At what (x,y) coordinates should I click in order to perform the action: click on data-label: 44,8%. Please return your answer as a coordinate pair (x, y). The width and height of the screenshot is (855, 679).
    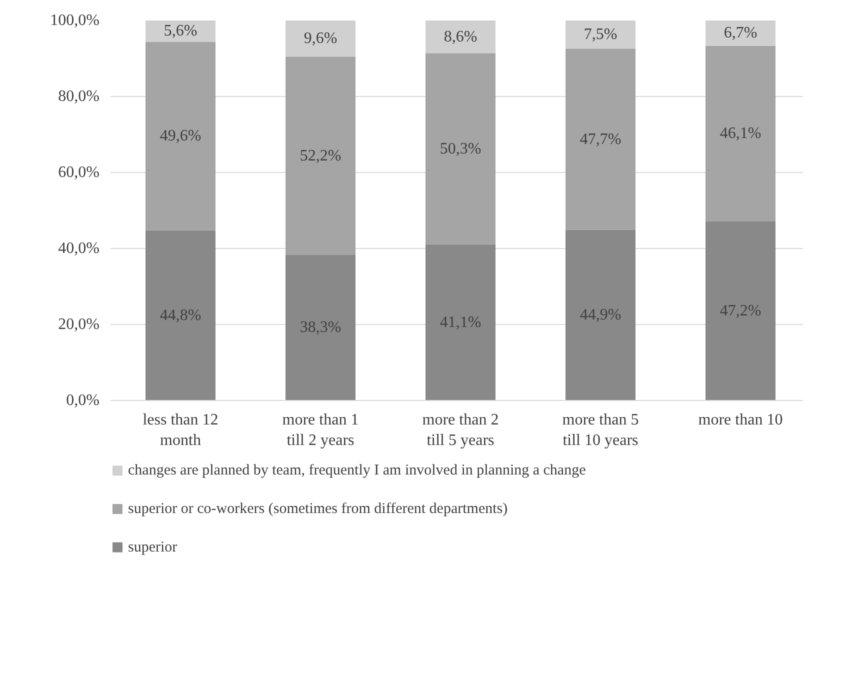
    Looking at the image, I should click on (181, 315).